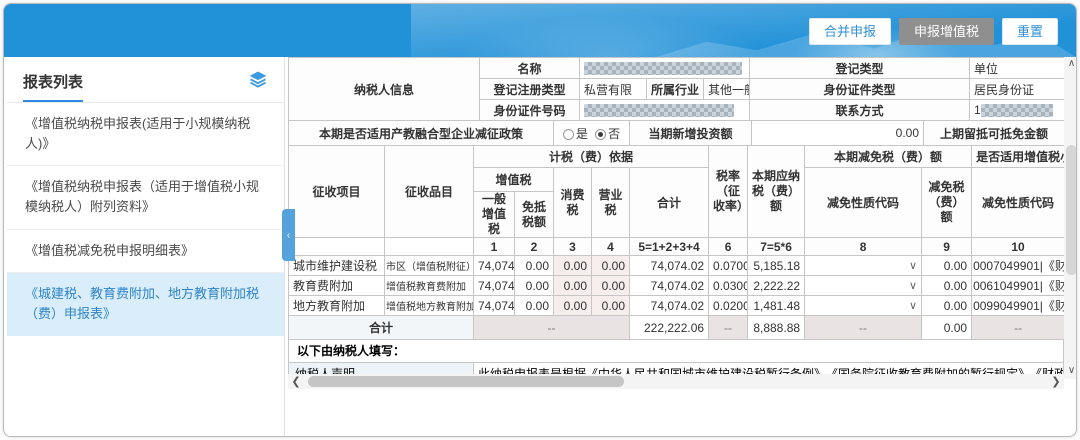  I want to click on redacted-contact, so click(1016, 111).